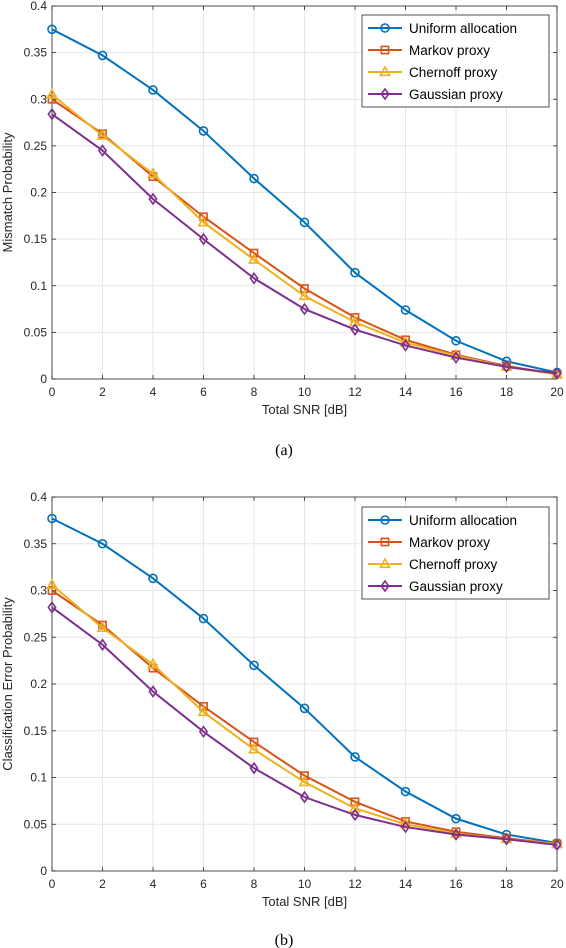 Image resolution: width=566 pixels, height=948 pixels. What do you see at coordinates (7, 192) in the screenshot?
I see `y-axis-label: Mismatch Probability` at bounding box center [7, 192].